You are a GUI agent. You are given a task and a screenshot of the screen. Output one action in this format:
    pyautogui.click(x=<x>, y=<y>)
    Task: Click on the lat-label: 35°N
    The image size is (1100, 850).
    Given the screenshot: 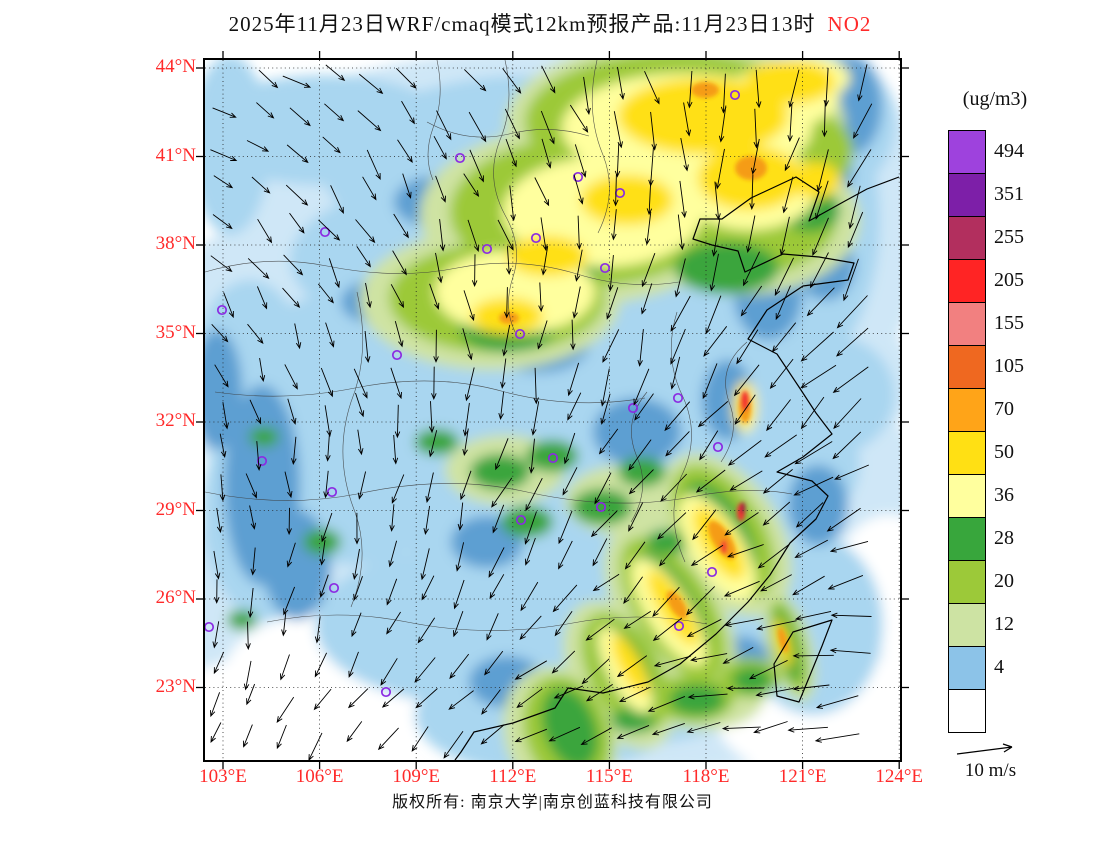 What is the action you would take?
    pyautogui.click(x=175, y=332)
    